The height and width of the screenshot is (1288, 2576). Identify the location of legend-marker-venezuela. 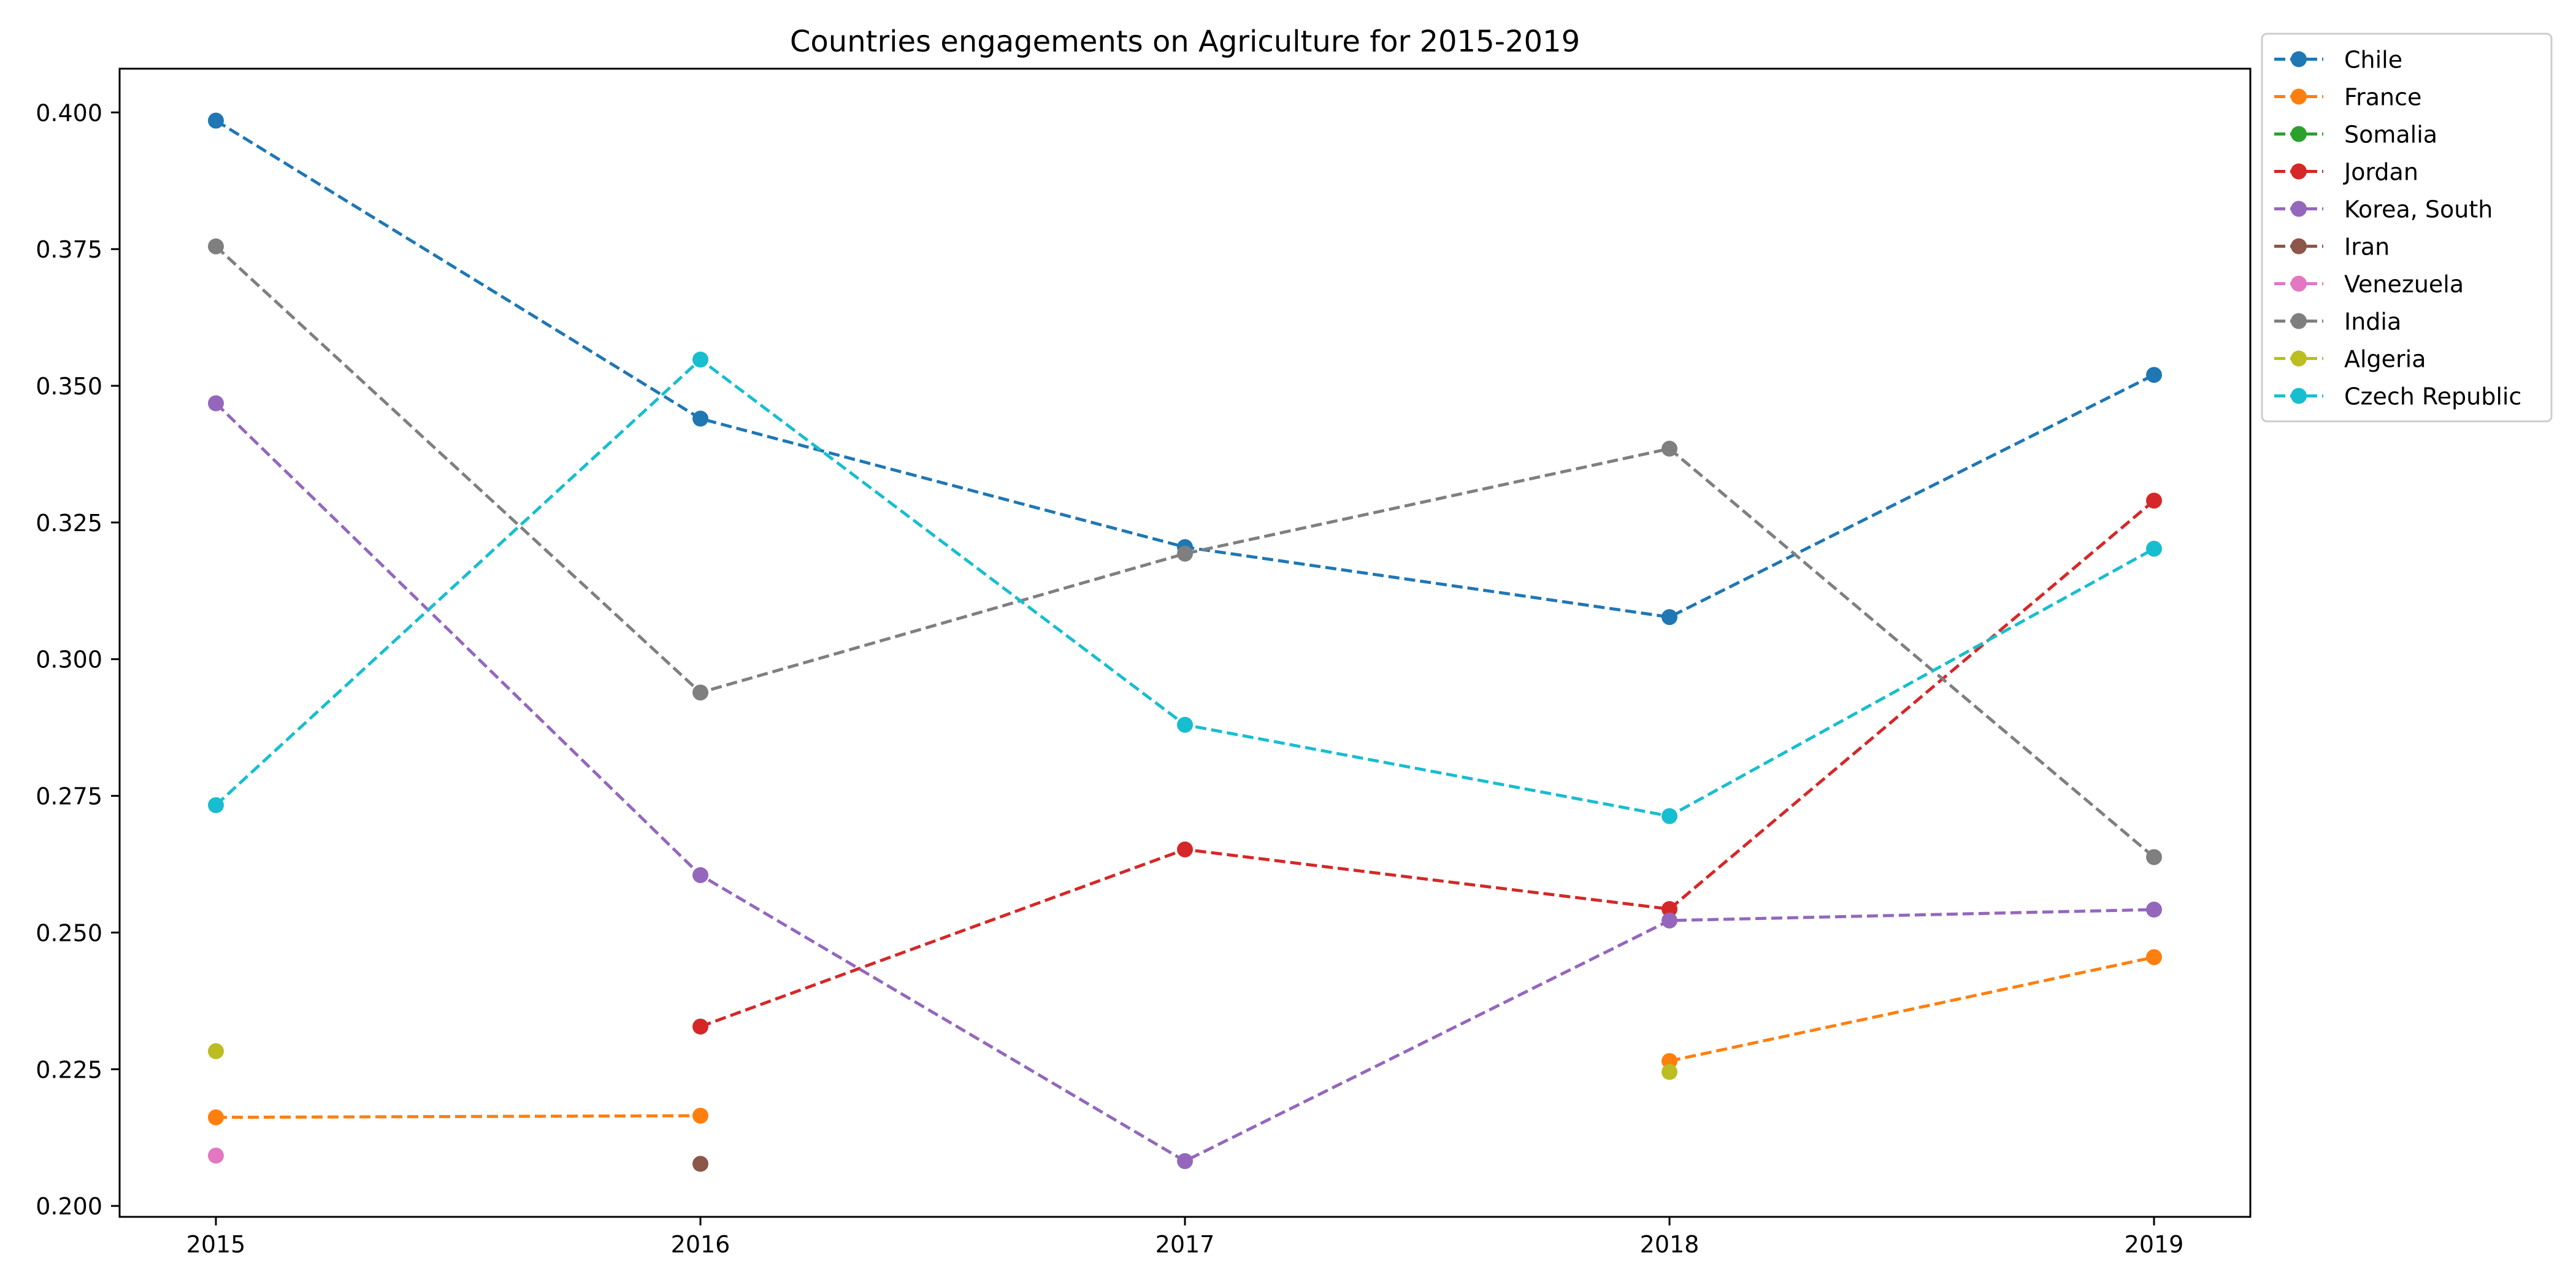
(2299, 283).